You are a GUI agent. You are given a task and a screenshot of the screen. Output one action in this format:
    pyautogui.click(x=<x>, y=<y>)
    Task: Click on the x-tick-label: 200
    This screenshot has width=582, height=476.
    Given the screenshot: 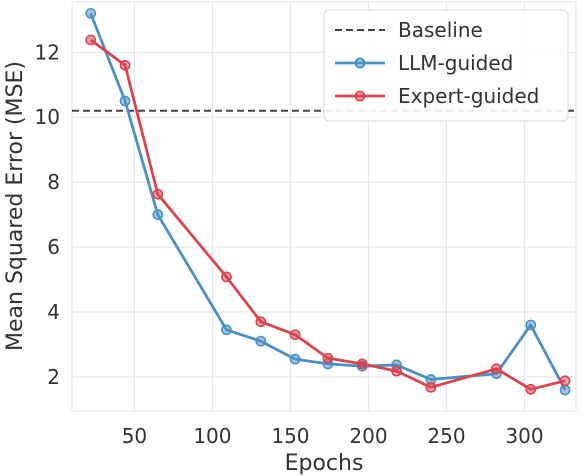 What is the action you would take?
    pyautogui.click(x=368, y=436)
    